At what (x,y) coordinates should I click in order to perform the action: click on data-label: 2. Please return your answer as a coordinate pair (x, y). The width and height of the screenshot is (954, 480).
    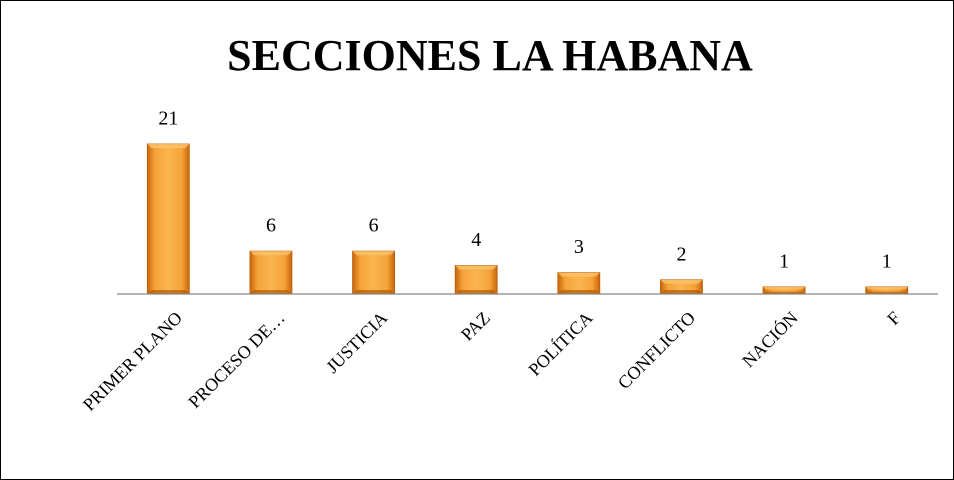
    Looking at the image, I should click on (681, 254).